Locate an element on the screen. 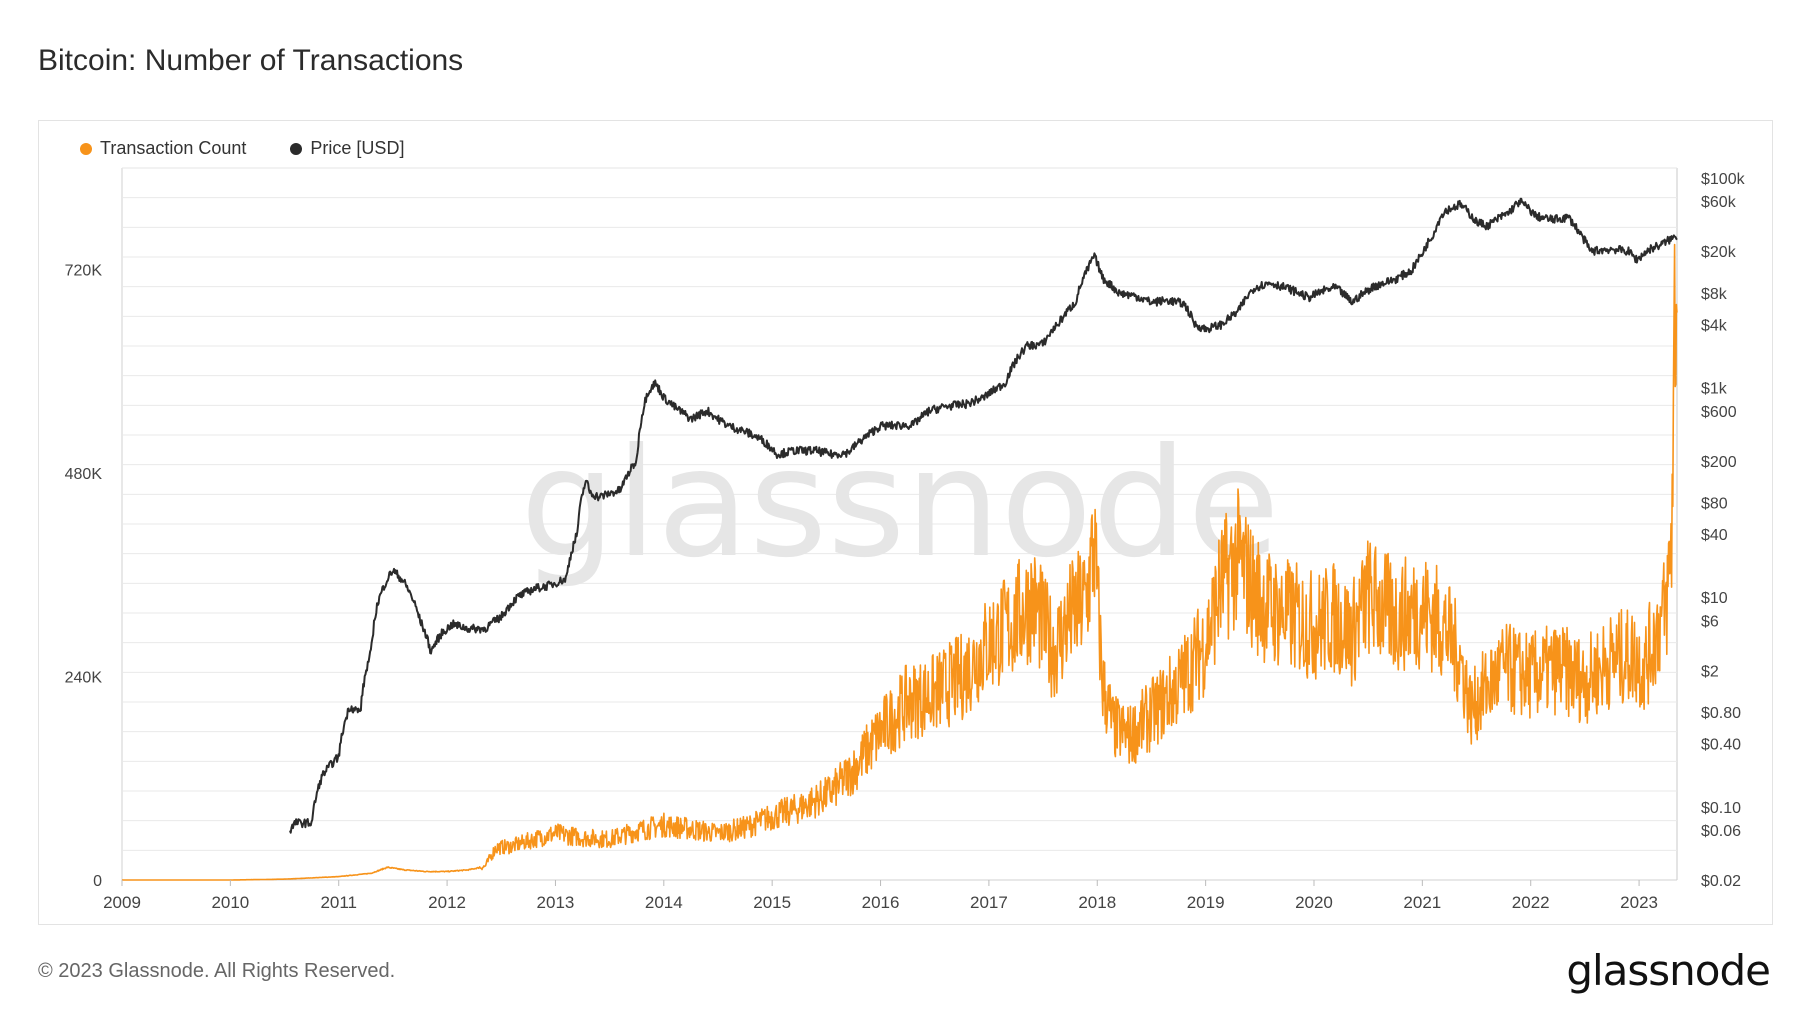  legend-item-transactions: Transaction Count is located at coordinates (163, 148).